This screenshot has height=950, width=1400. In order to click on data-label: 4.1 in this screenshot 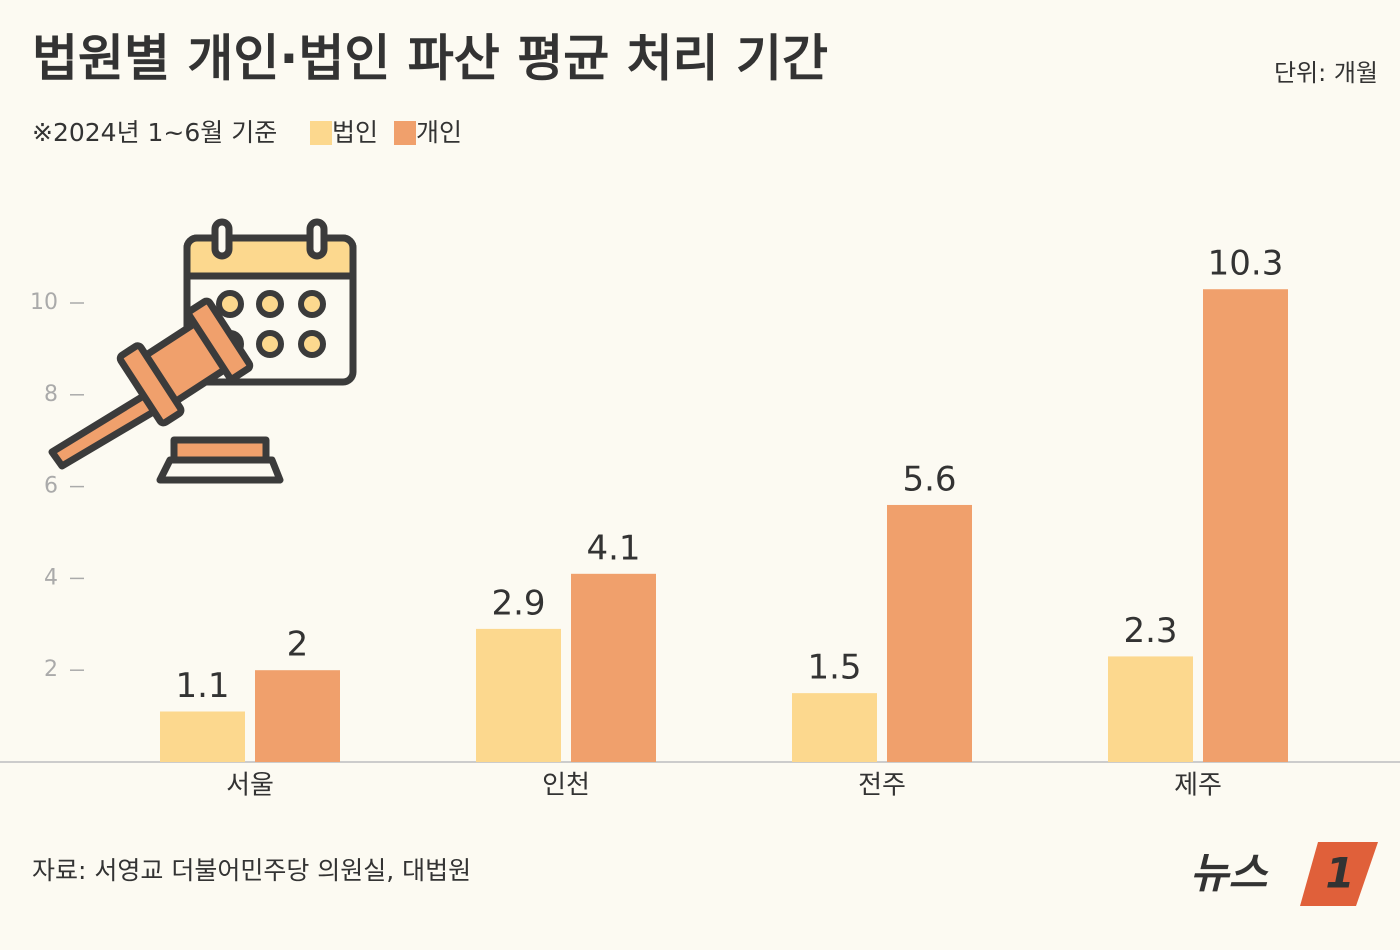, I will do `click(613, 548)`.